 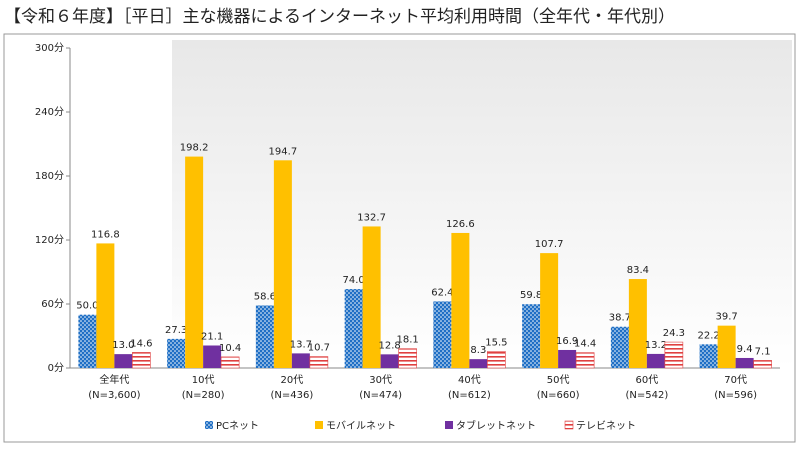 I want to click on value-label: 8.3, so click(x=478, y=350).